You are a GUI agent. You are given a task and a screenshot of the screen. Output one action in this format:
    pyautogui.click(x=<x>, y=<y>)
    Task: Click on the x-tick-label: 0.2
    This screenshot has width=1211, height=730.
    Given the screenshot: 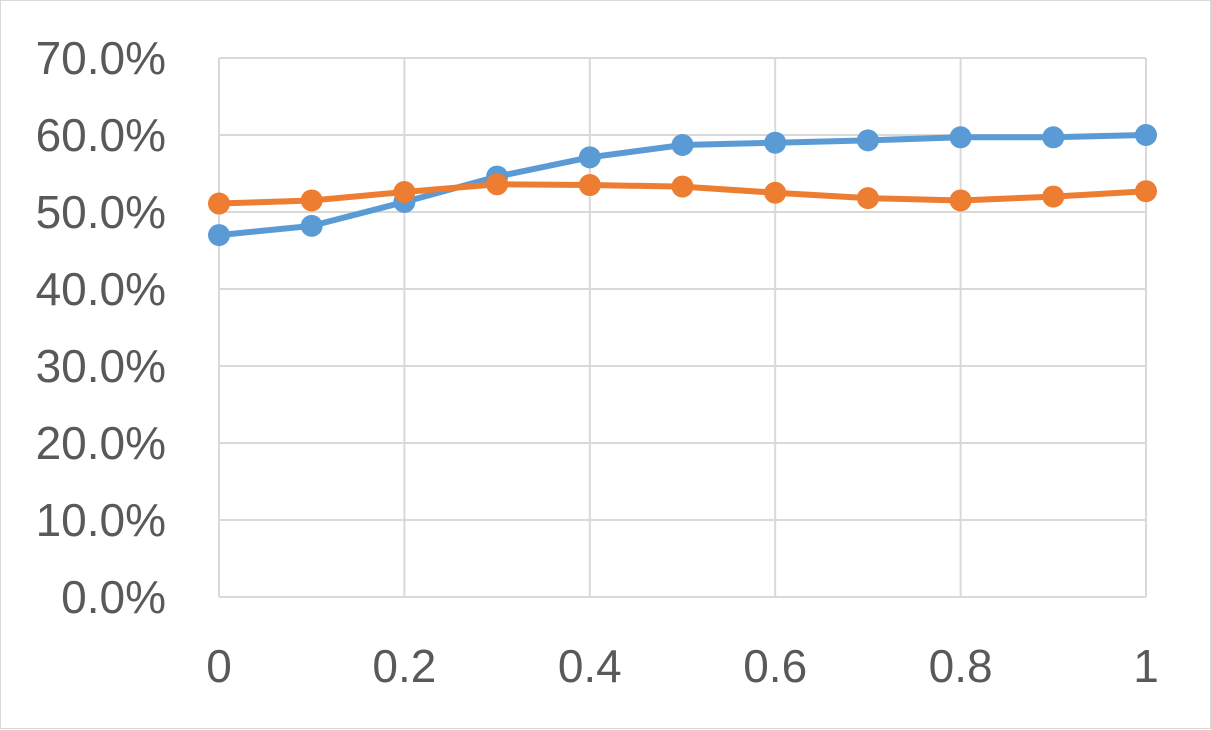 What is the action you would take?
    pyautogui.click(x=404, y=666)
    